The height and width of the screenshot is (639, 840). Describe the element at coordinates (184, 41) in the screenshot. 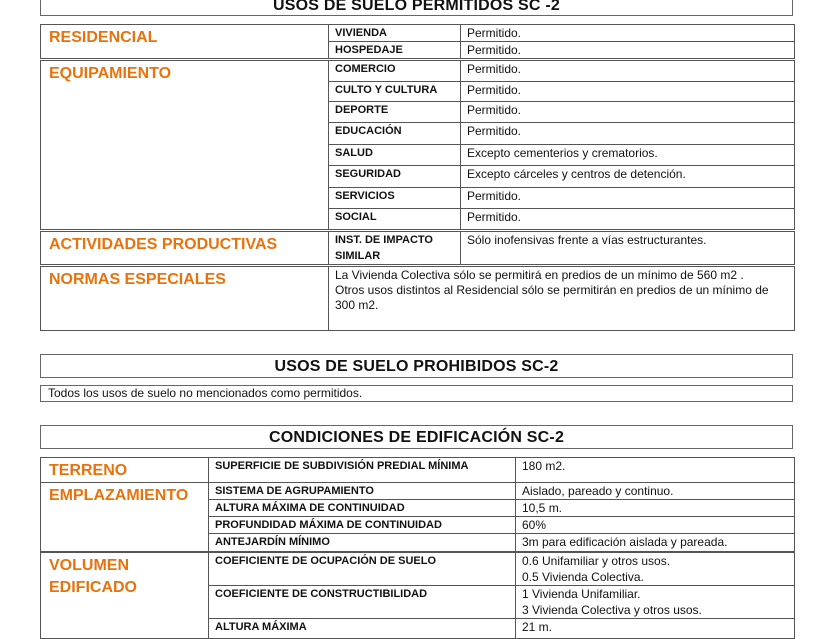

I see `category-residencial: RESIDENCIAL` at that location.